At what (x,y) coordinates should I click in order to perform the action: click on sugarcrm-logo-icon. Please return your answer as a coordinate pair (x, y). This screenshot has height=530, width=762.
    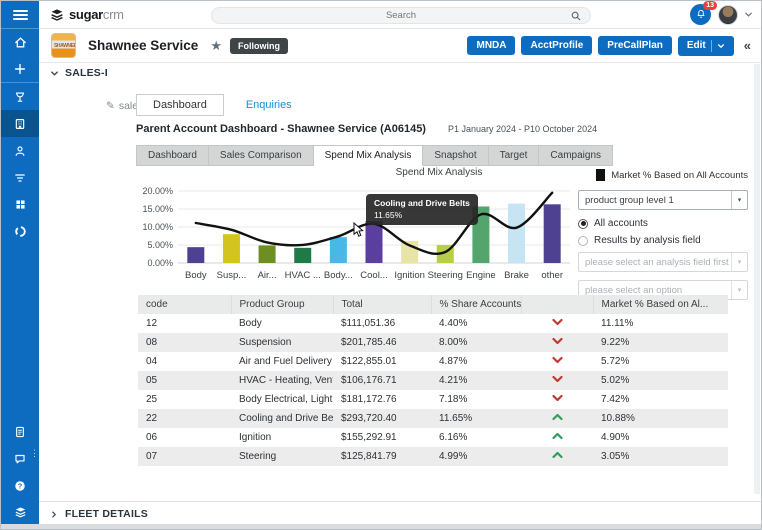
    Looking at the image, I should click on (20, 512).